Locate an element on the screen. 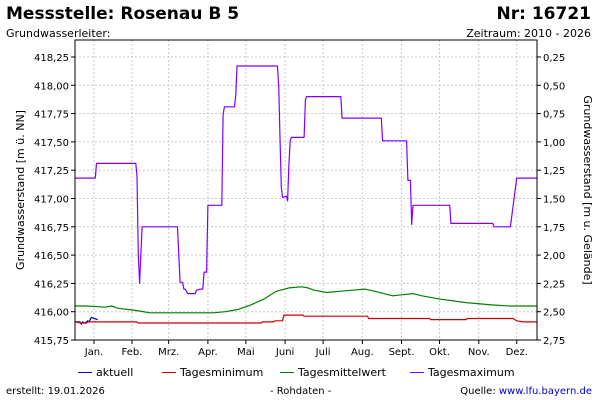 This screenshot has width=600, height=400. y-tick-label-left: 417,00 is located at coordinates (51, 199).